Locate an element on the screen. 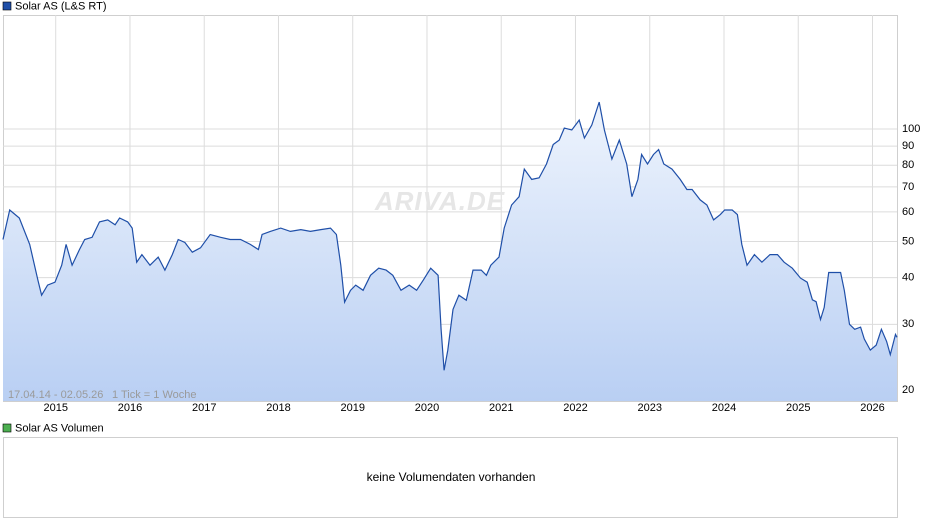 This screenshot has width=940, height=526. y-tick-label: 30 is located at coordinates (908, 324).